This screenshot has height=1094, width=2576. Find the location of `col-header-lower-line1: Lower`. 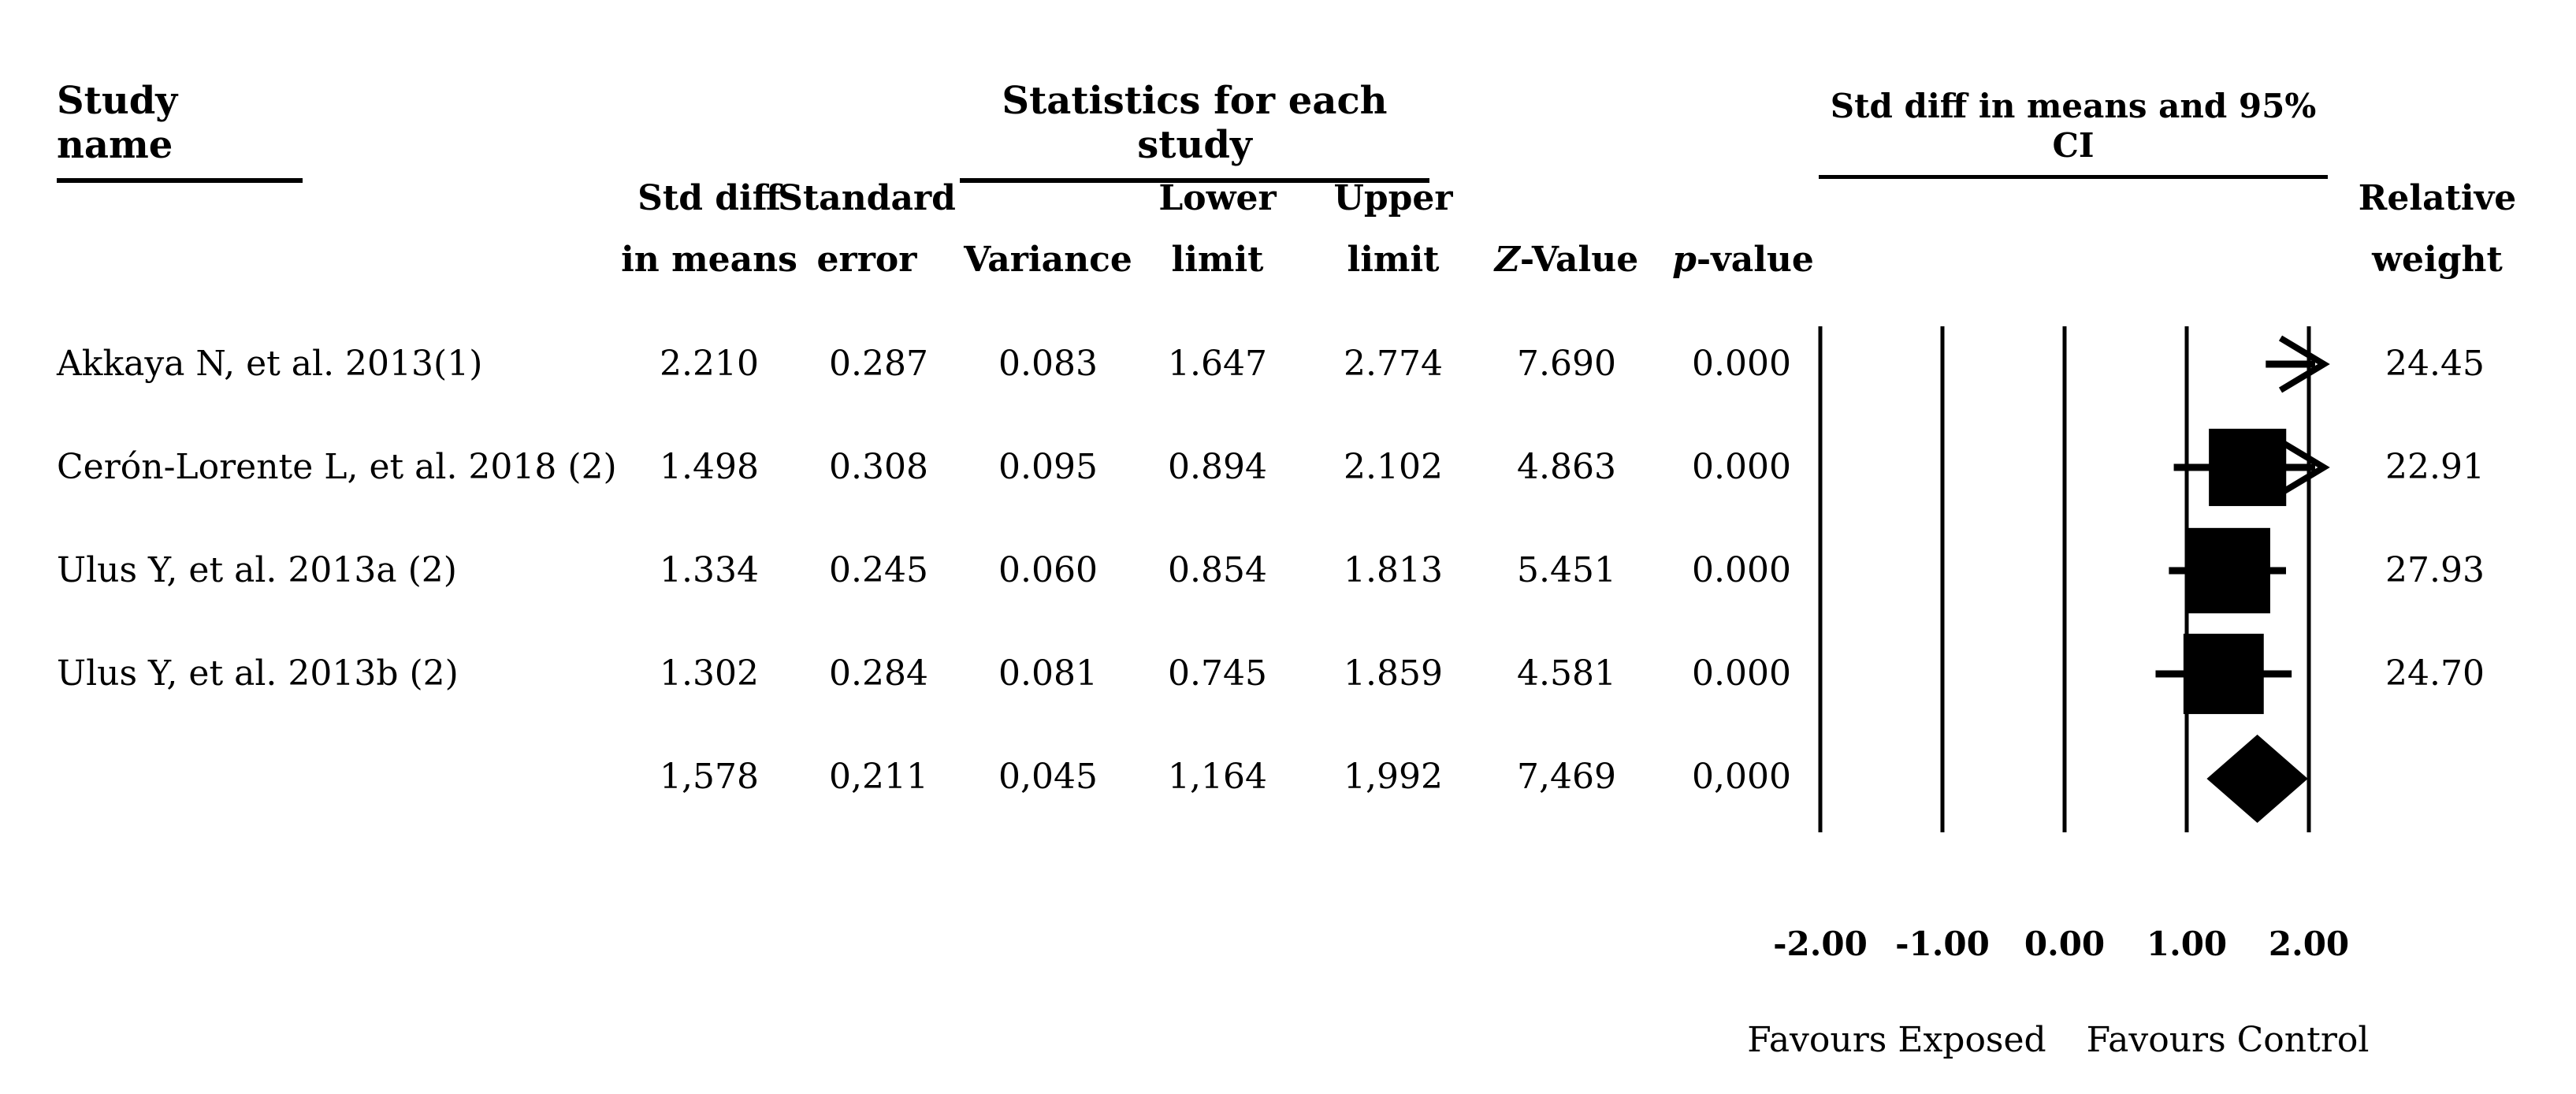

col-header-lower-line1: Lower is located at coordinates (1217, 198).